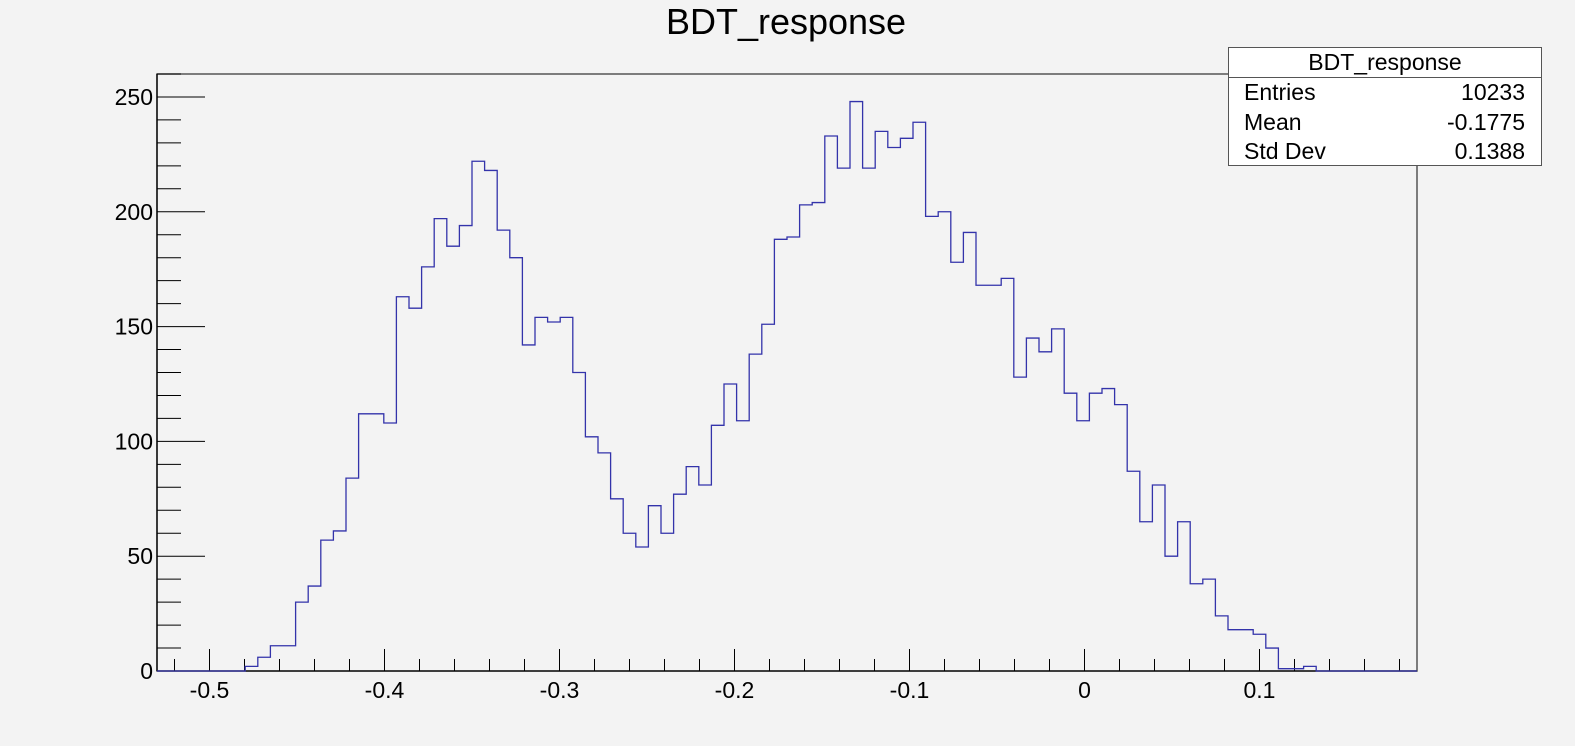  Describe the element at coordinates (1273, 121) in the screenshot. I see `stats-label: Mean` at that location.